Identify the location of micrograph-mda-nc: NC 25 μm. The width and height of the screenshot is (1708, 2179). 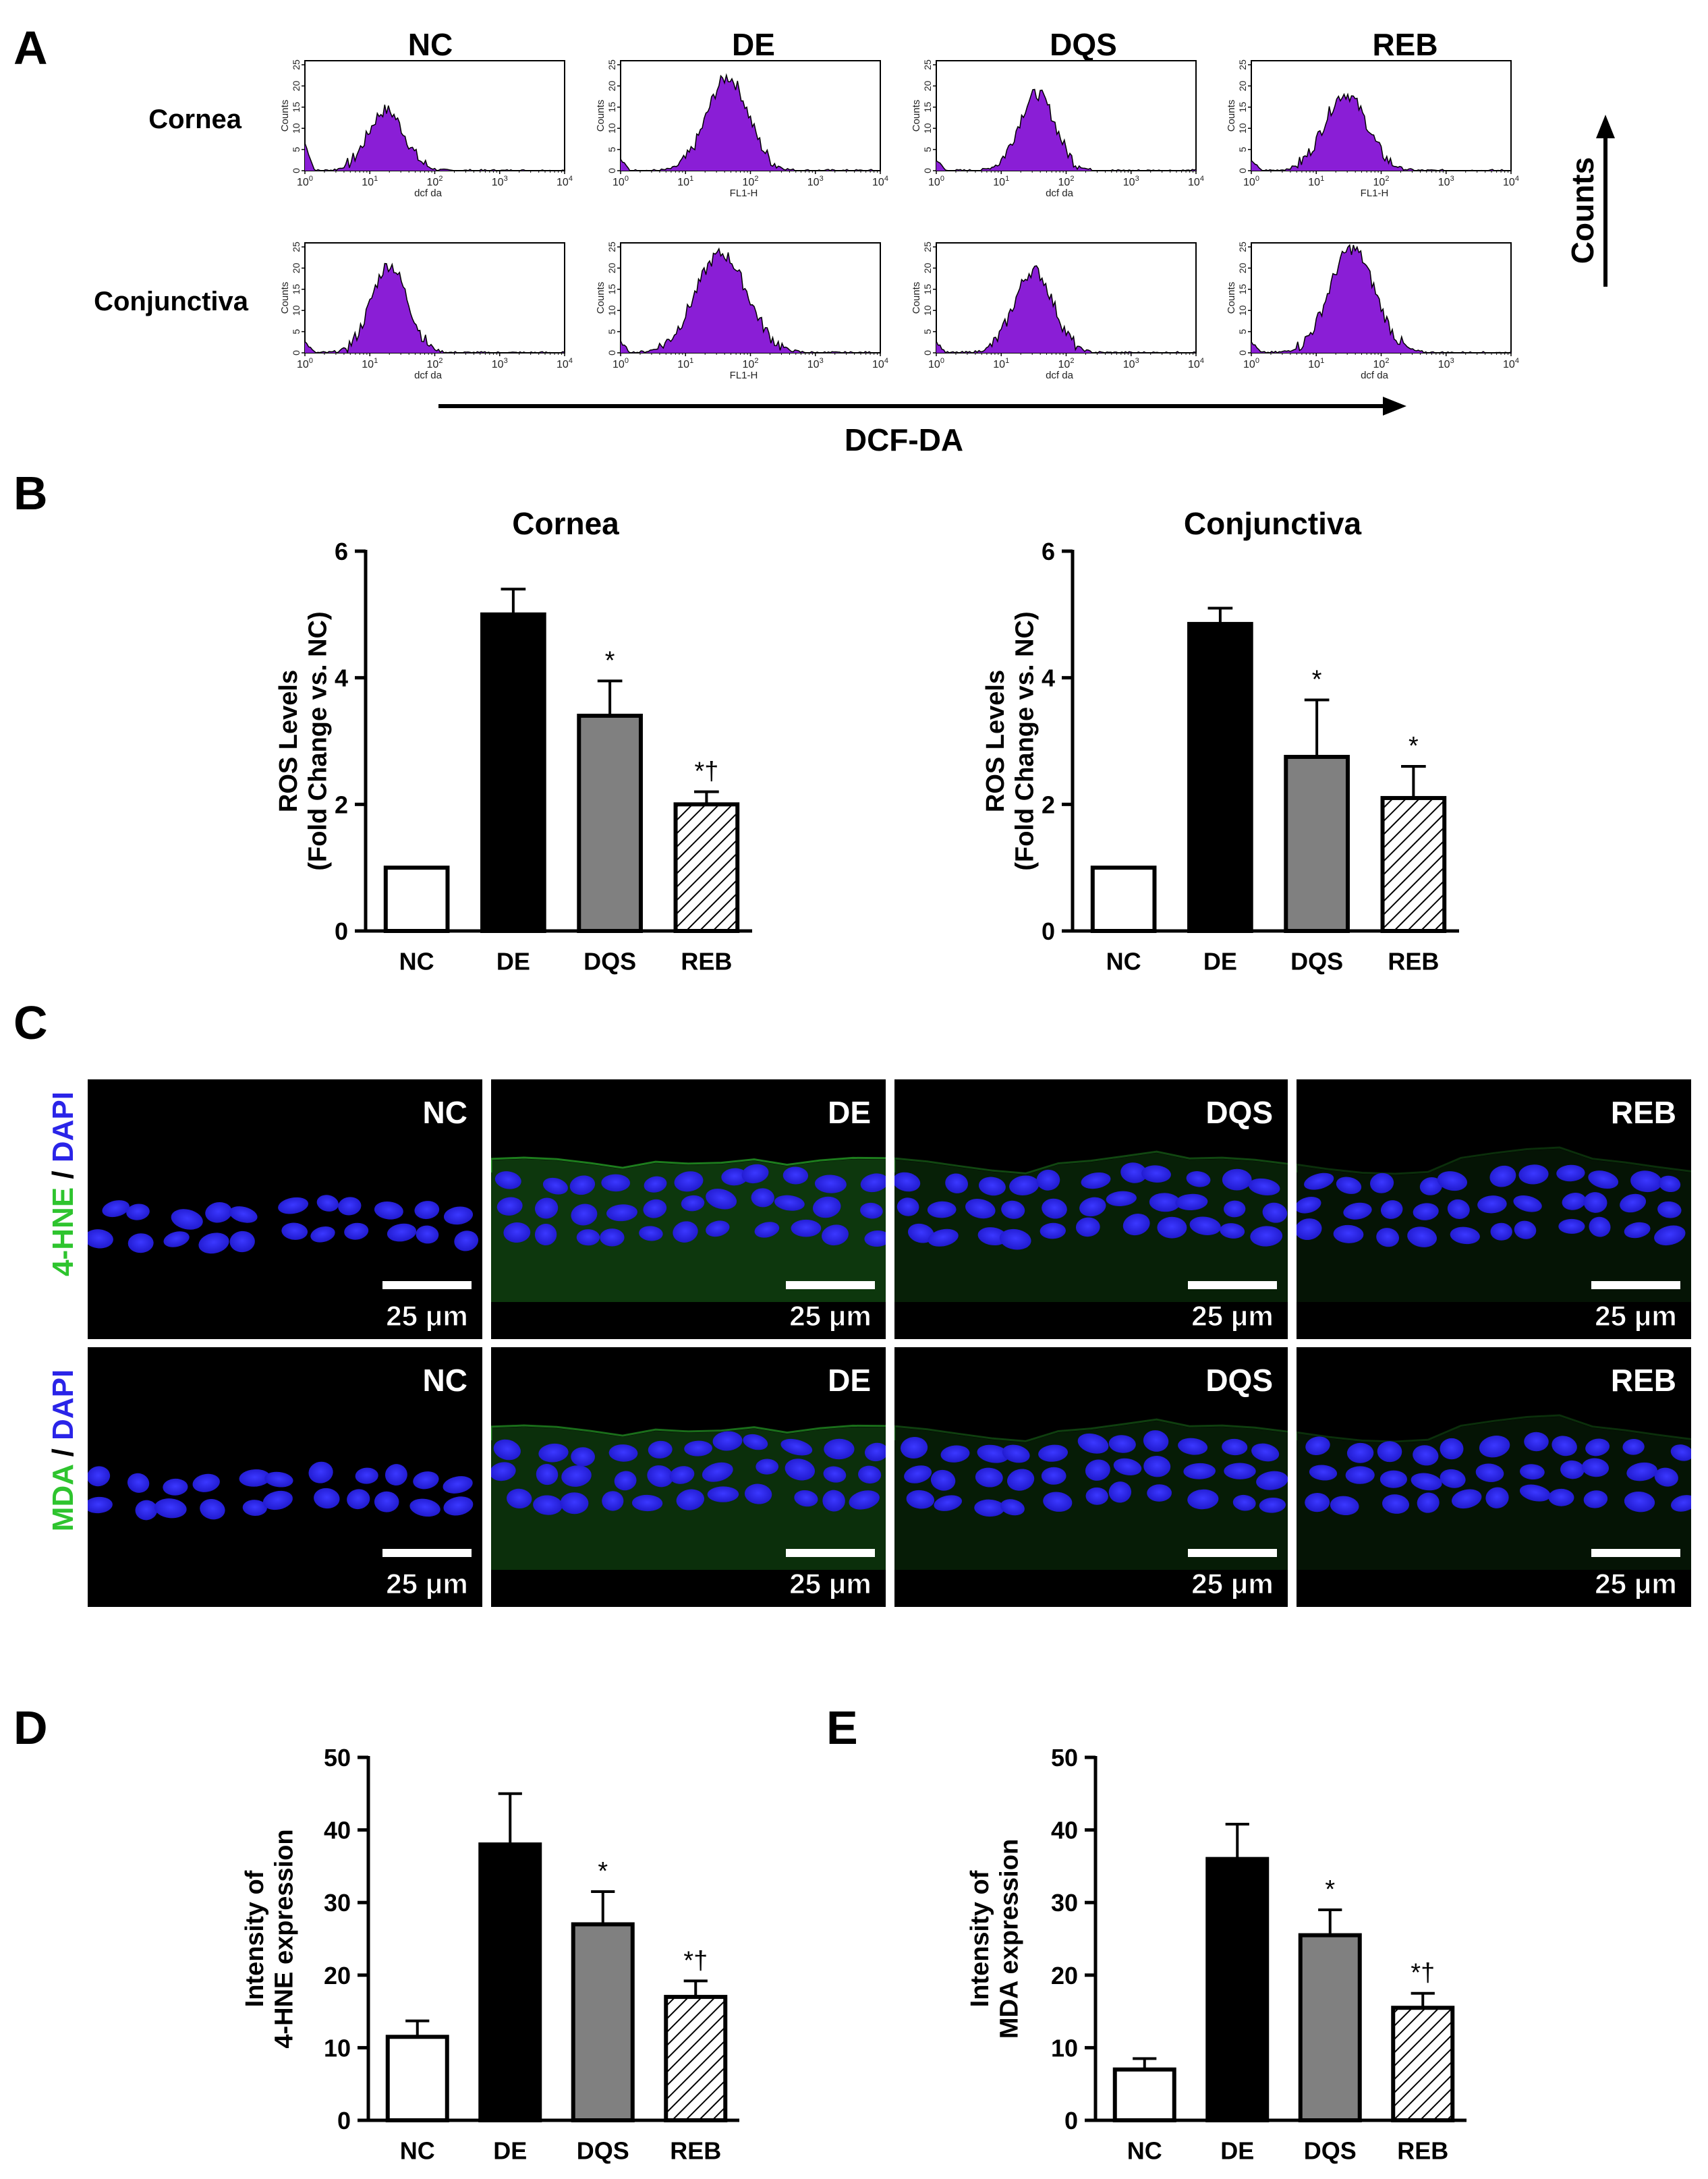
(285, 1477).